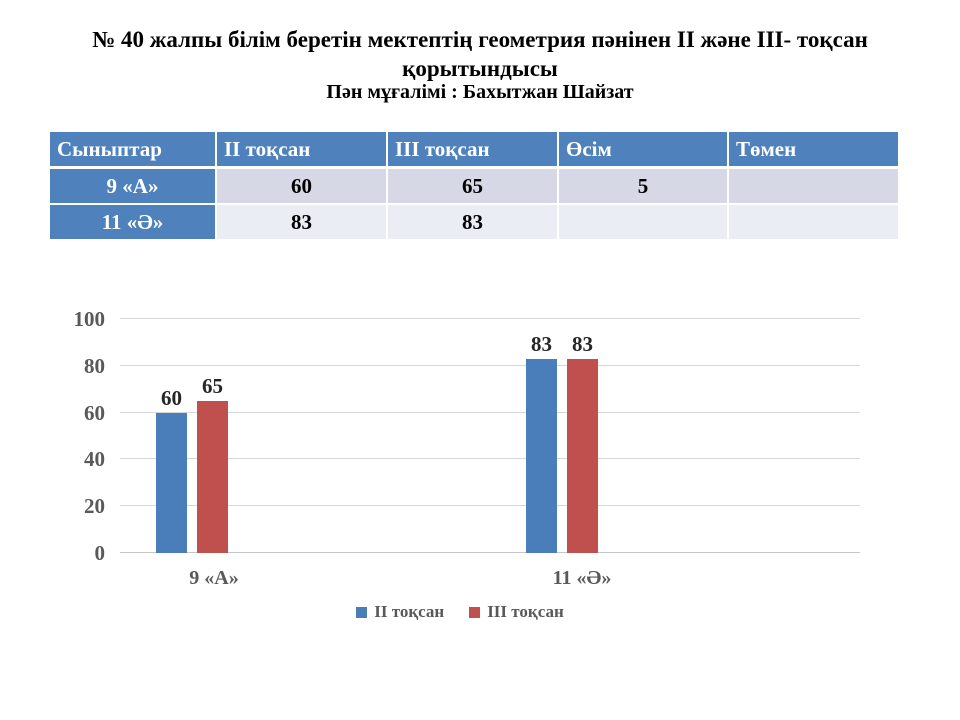 The width and height of the screenshot is (960, 720). What do you see at coordinates (301, 149) in the screenshot?
I see `header-quarter-2: II тоқсан` at bounding box center [301, 149].